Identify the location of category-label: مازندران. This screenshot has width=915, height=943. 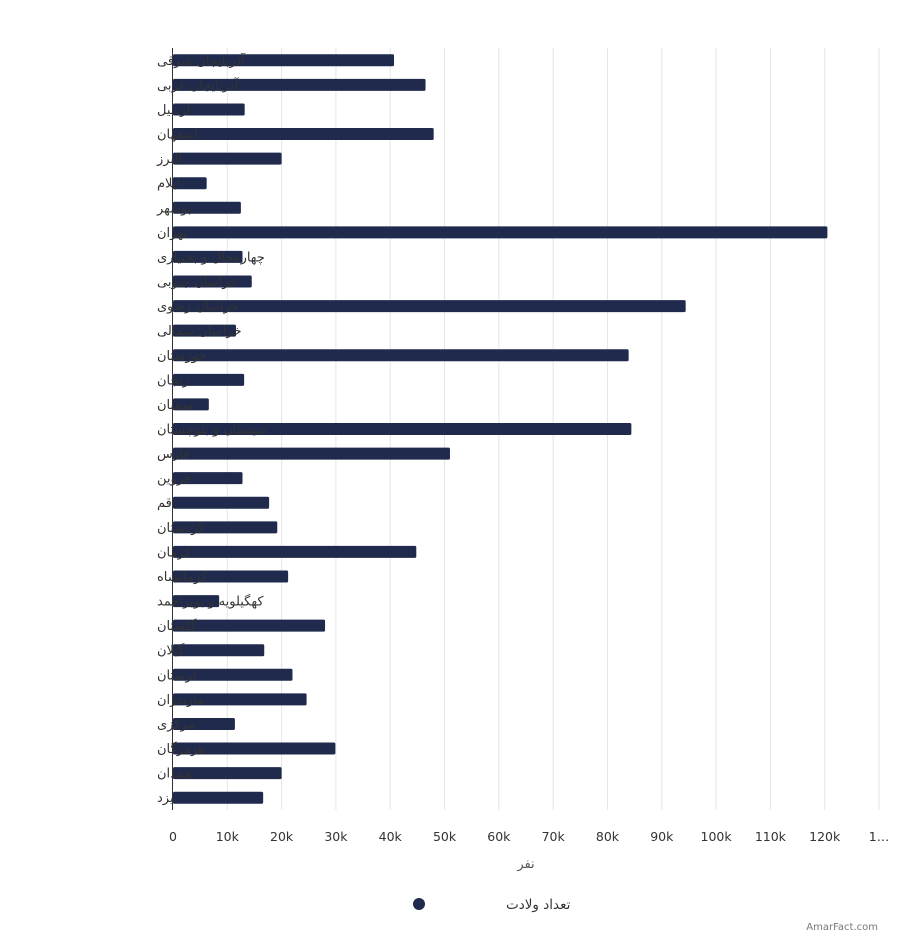
(180, 700).